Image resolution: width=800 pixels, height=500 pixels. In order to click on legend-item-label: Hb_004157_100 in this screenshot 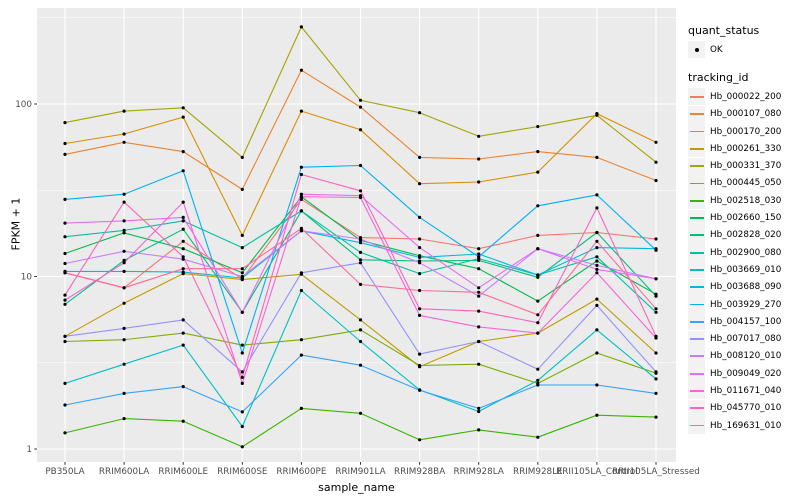, I will do `click(746, 321)`.